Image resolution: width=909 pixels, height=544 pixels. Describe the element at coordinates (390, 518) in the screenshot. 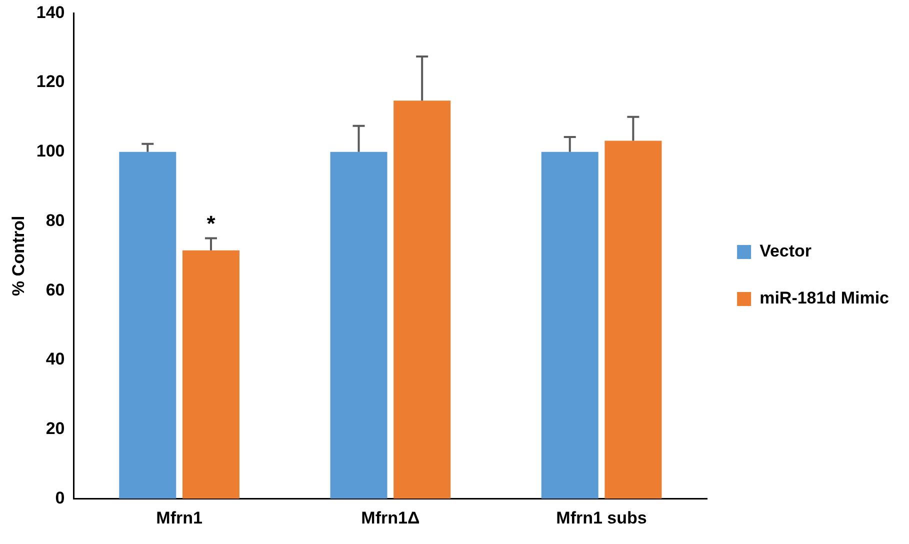

I see `x-tick-label: Mfrn1Δ` at that location.